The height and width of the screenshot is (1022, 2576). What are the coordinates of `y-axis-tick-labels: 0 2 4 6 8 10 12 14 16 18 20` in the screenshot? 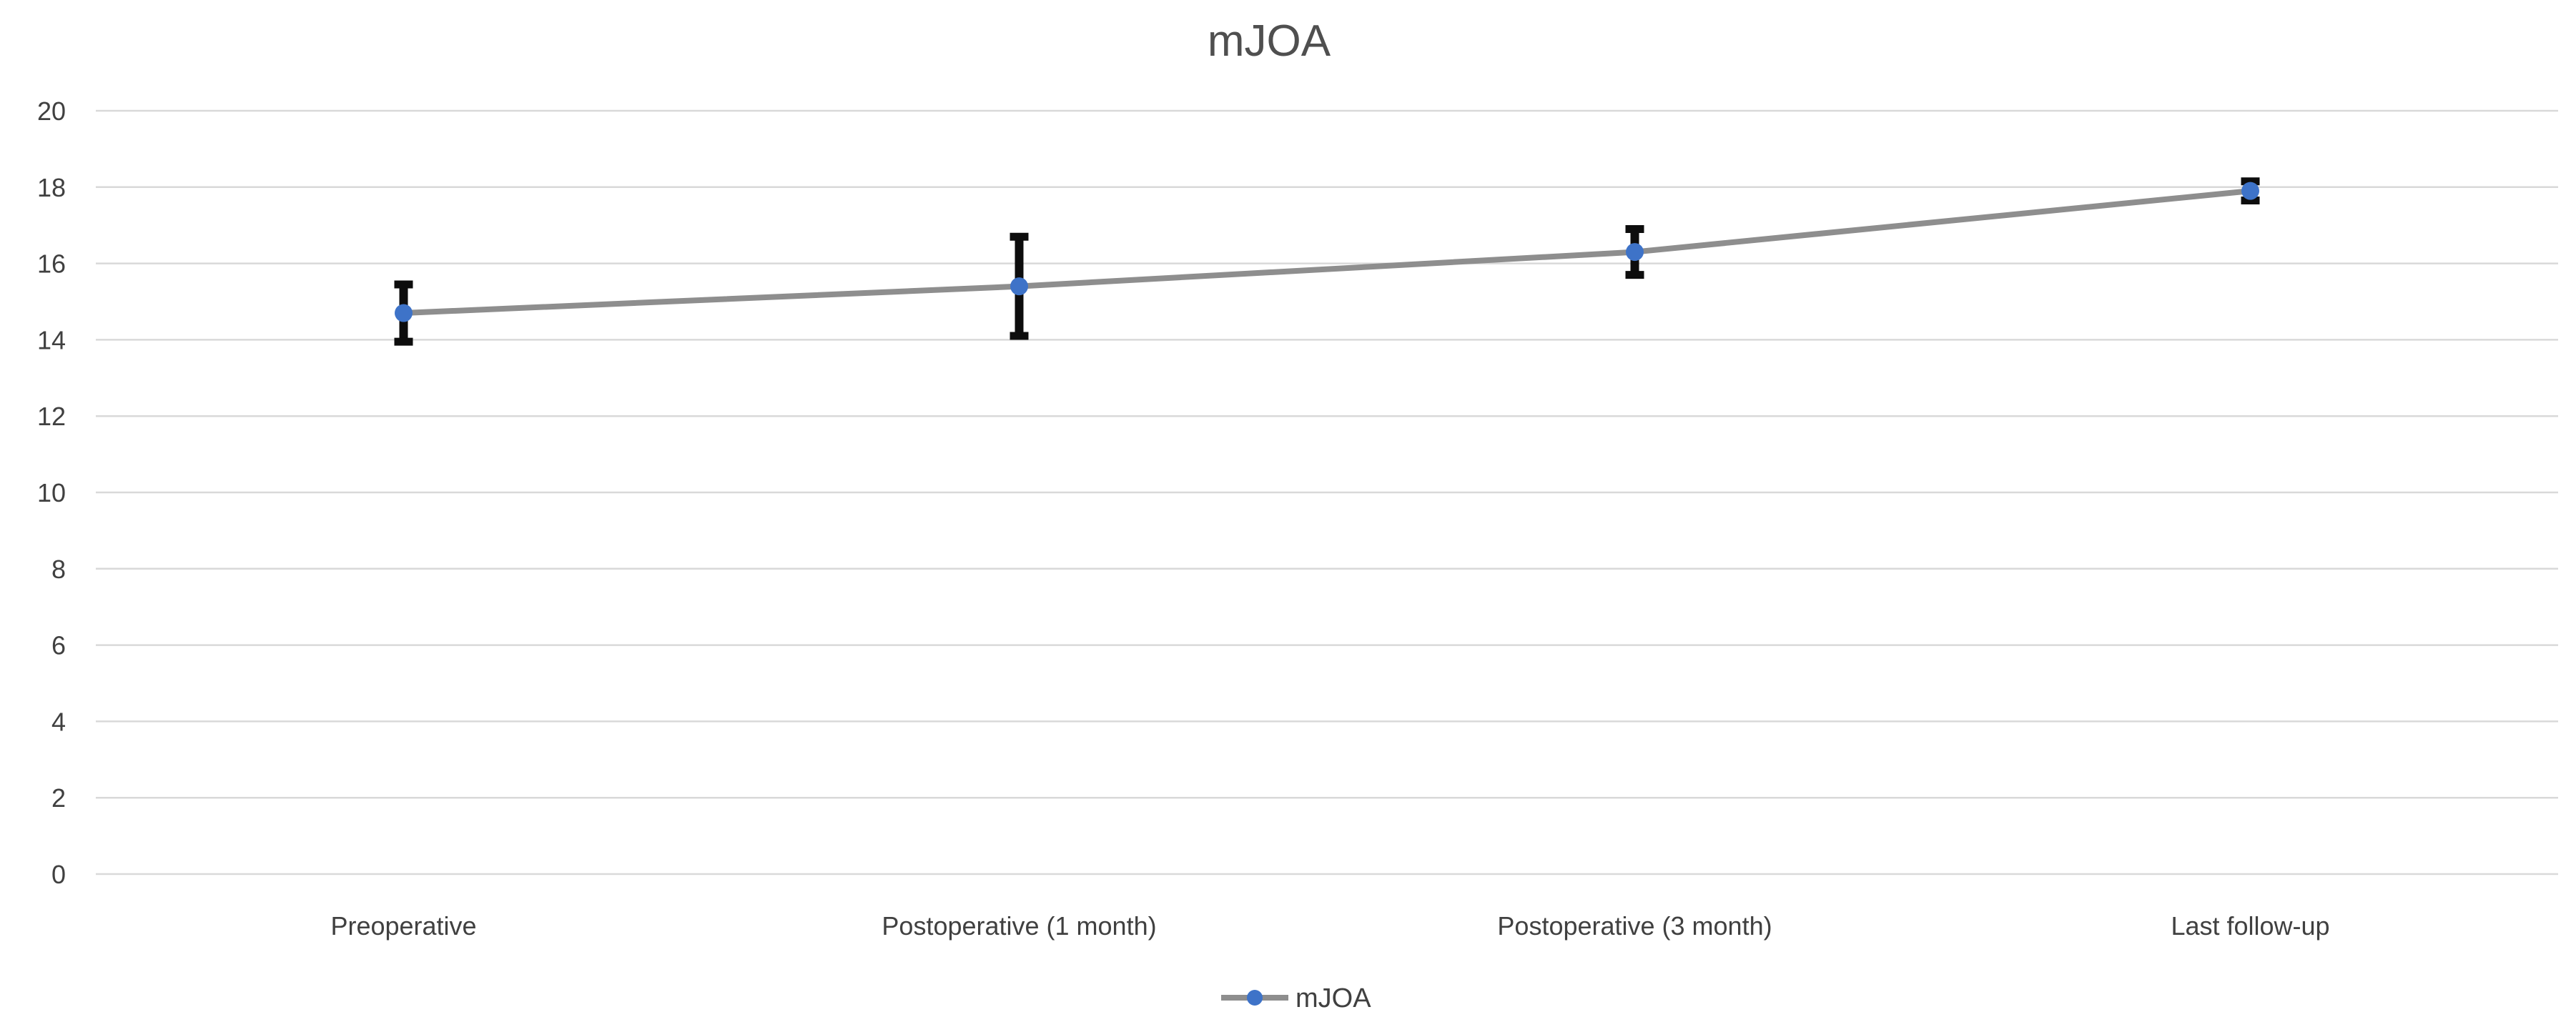 It's located at (51, 493).